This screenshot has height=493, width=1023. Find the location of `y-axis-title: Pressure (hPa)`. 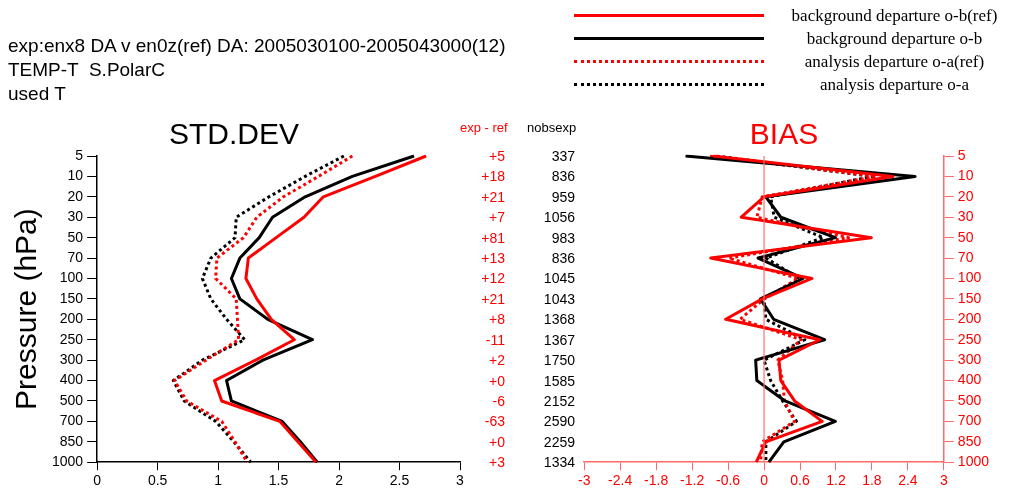

y-axis-title: Pressure (hPa) is located at coordinates (26, 309).